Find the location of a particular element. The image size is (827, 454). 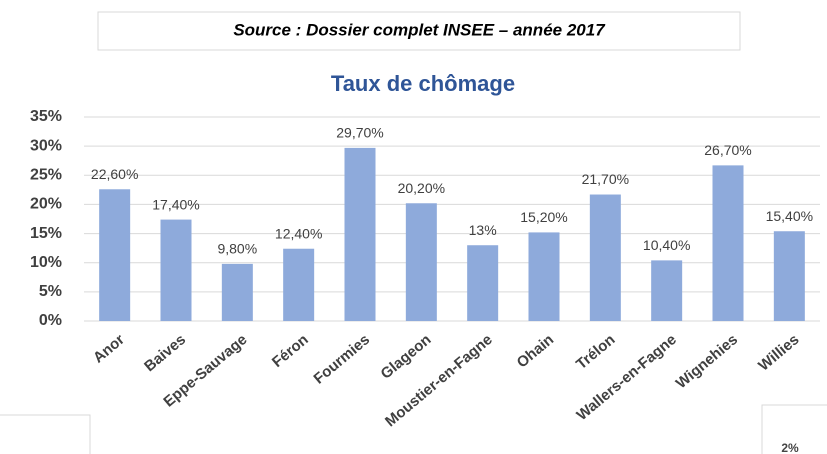

source-box is located at coordinates (419, 31).